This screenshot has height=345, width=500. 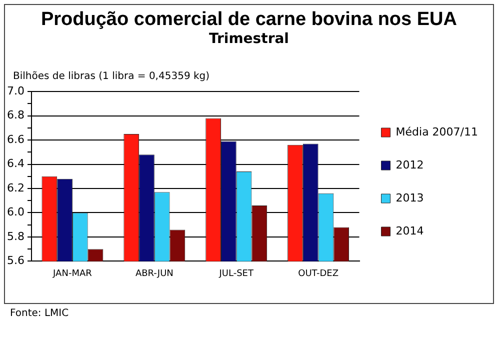 What do you see at coordinates (154, 273) in the screenshot?
I see `x-tick-label: ABR-JUN` at bounding box center [154, 273].